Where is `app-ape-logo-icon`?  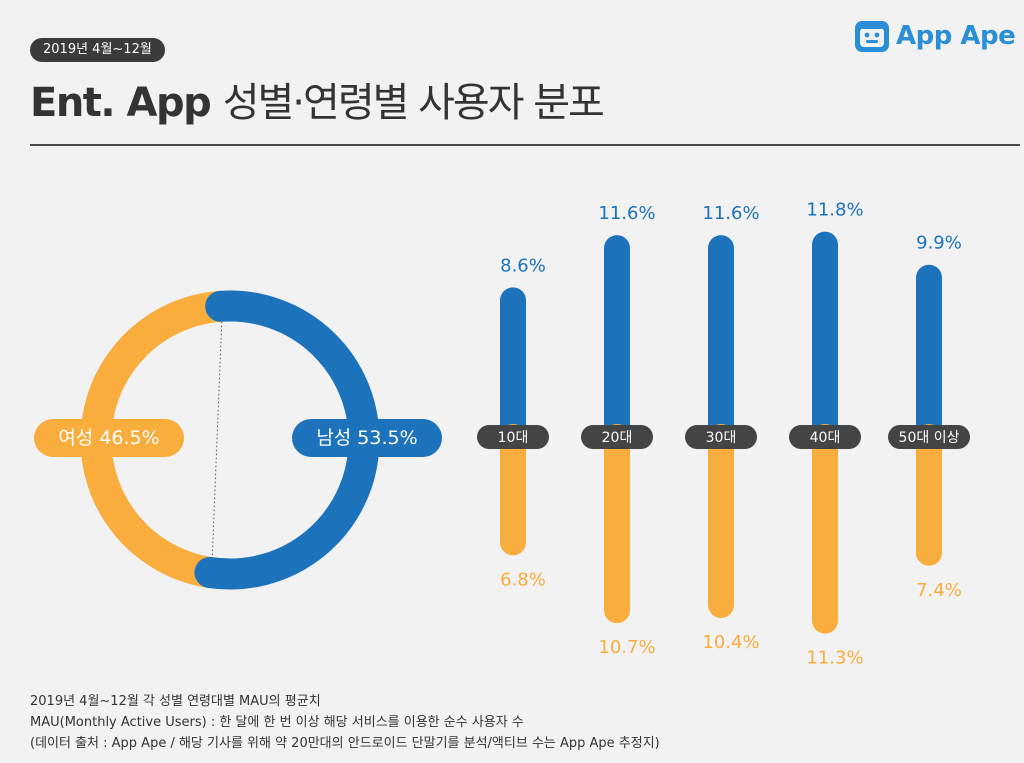 app-ape-logo-icon is located at coordinates (872, 36).